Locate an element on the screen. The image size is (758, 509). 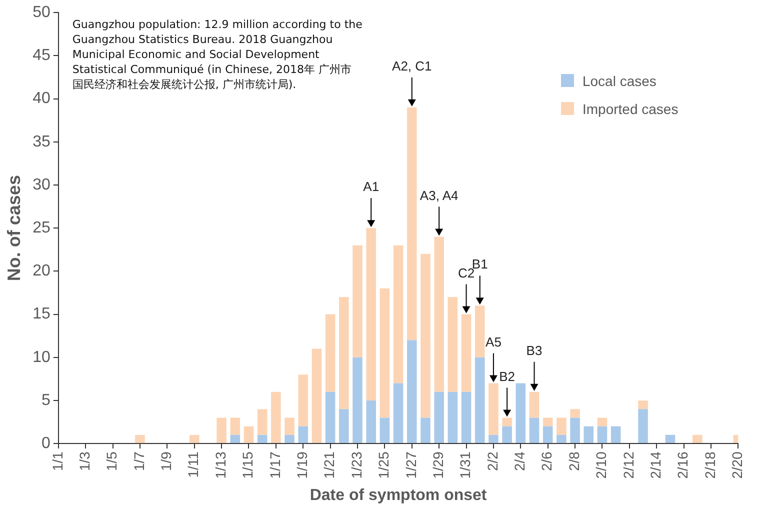
x-tick-label: 1/31 is located at coordinates (465, 465).